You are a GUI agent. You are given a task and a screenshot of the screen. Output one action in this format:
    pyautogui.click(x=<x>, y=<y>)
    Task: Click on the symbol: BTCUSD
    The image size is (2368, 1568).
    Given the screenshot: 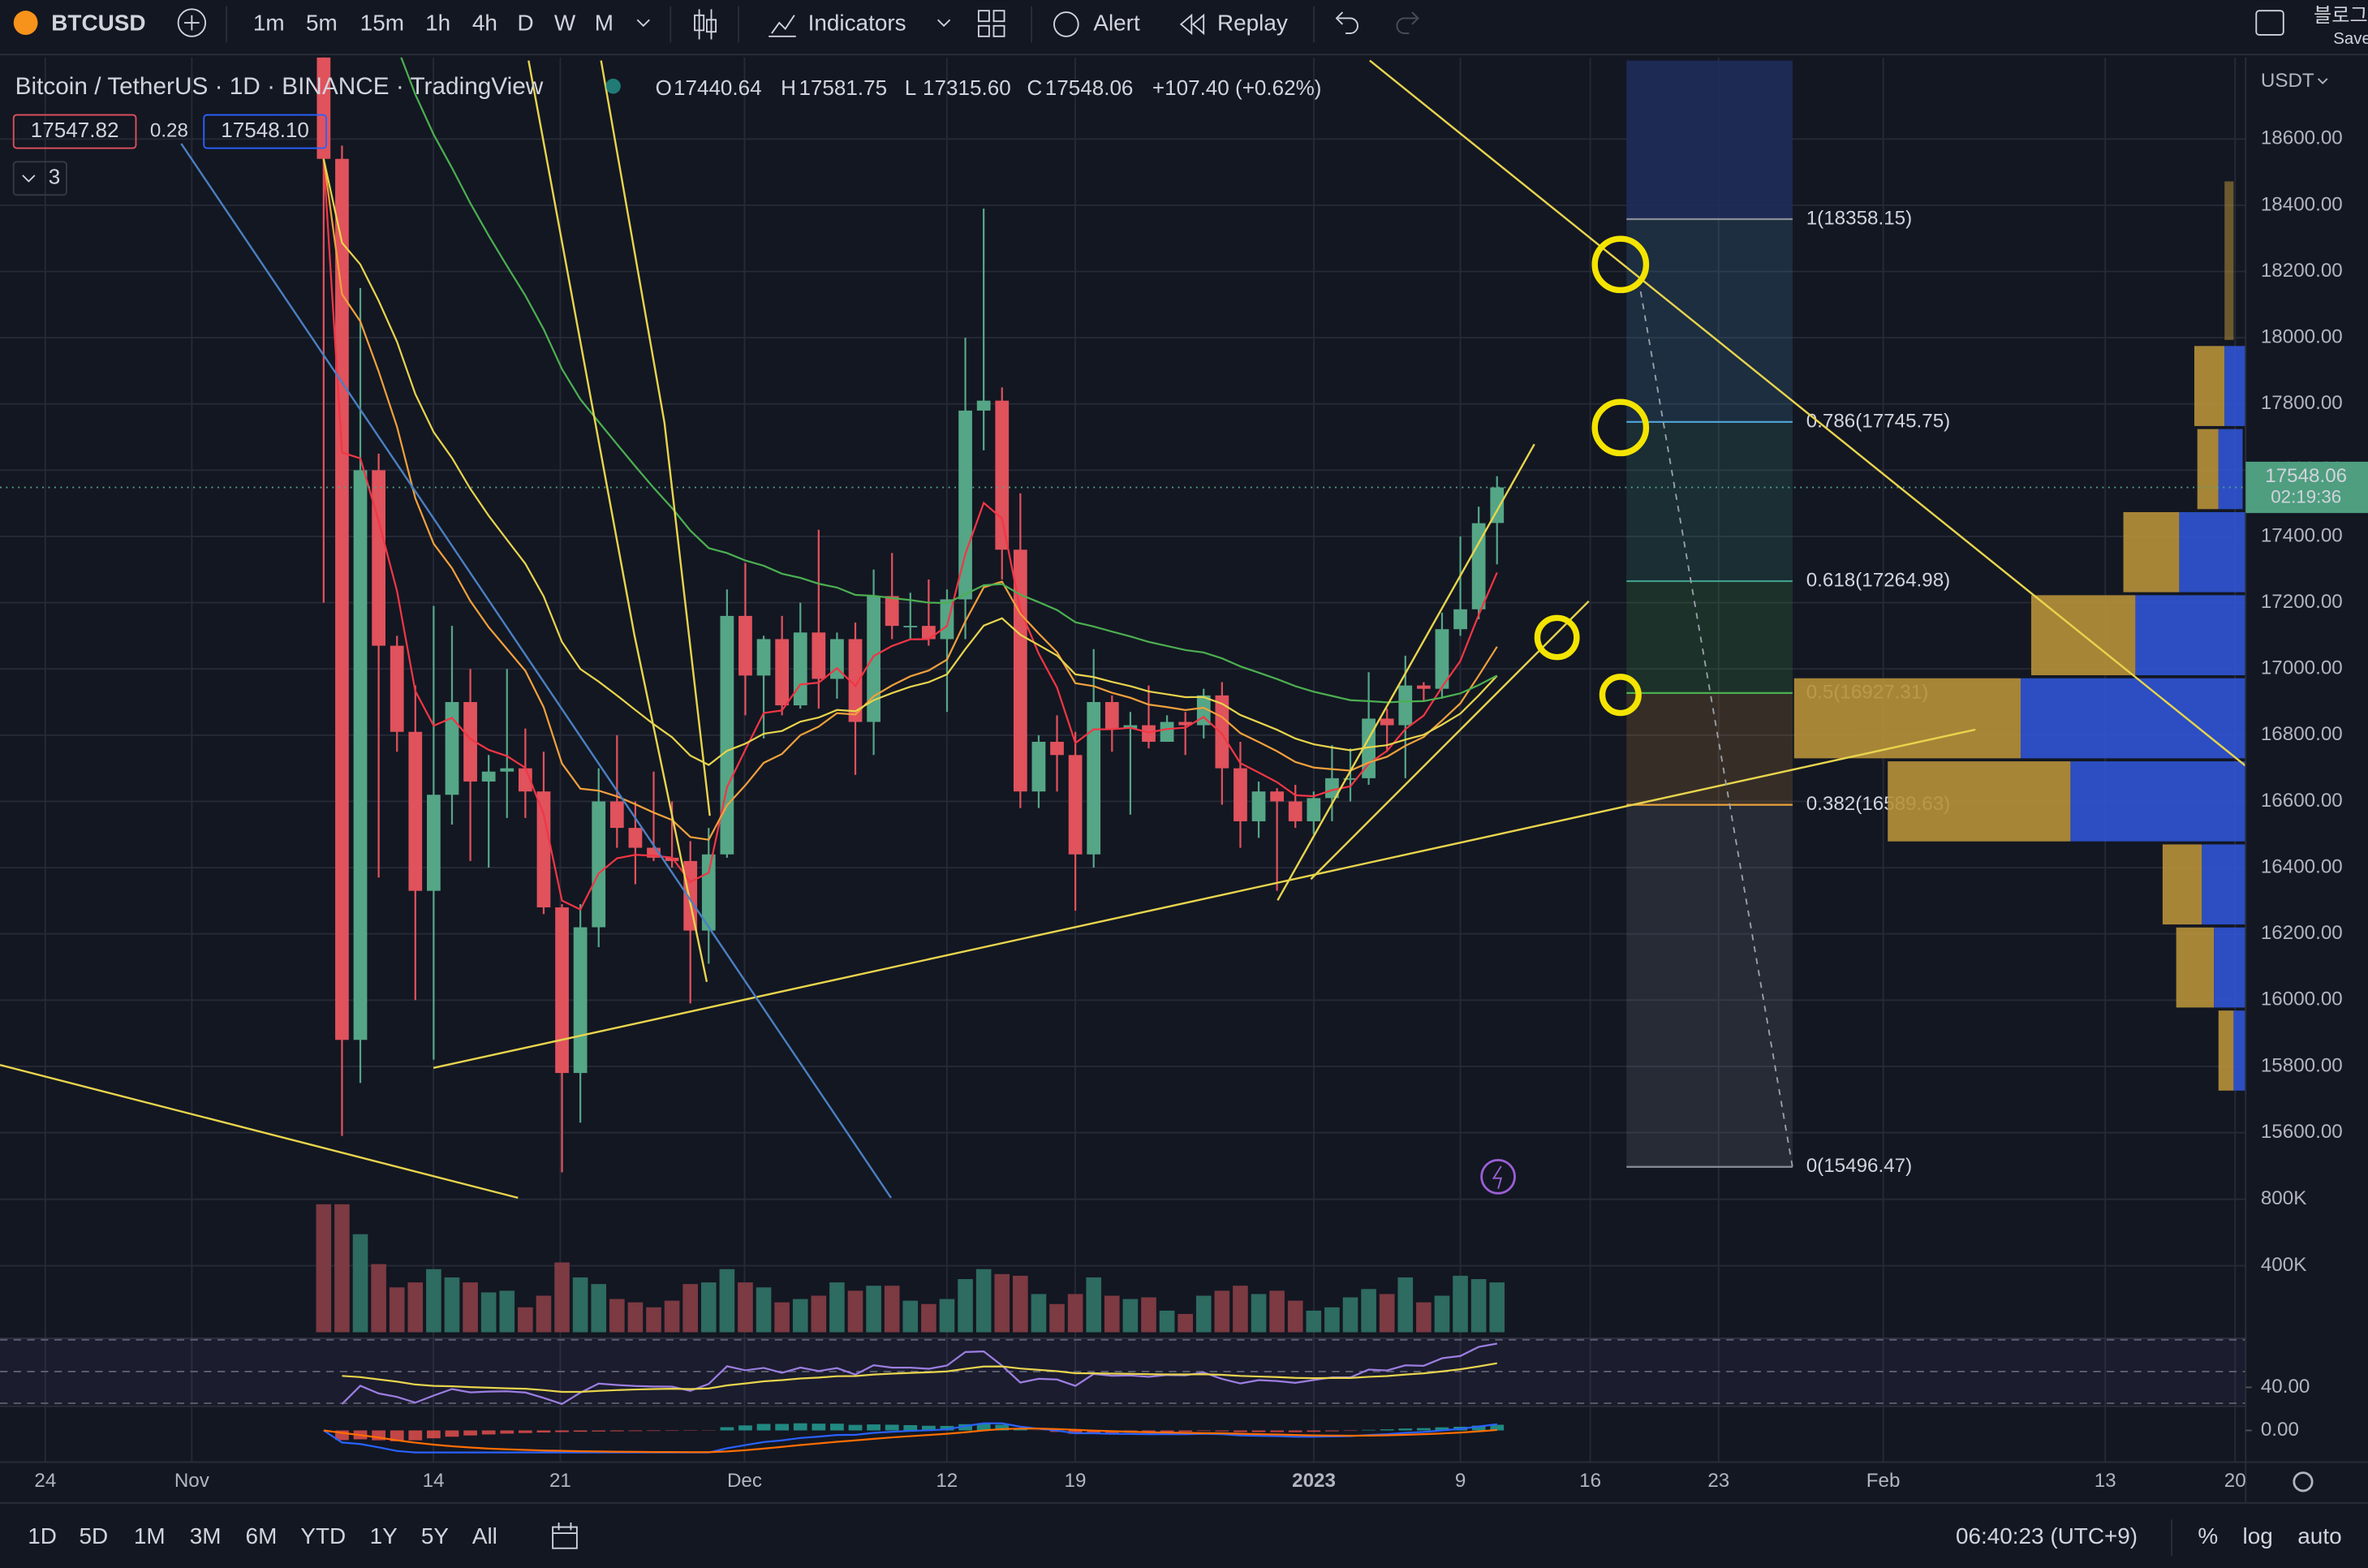 What is the action you would take?
    pyautogui.click(x=98, y=23)
    